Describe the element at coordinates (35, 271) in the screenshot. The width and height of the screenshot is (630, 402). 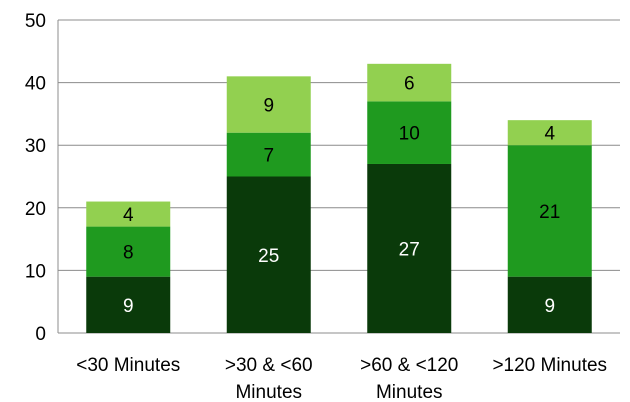
I see `y-tick-label: 10` at that location.